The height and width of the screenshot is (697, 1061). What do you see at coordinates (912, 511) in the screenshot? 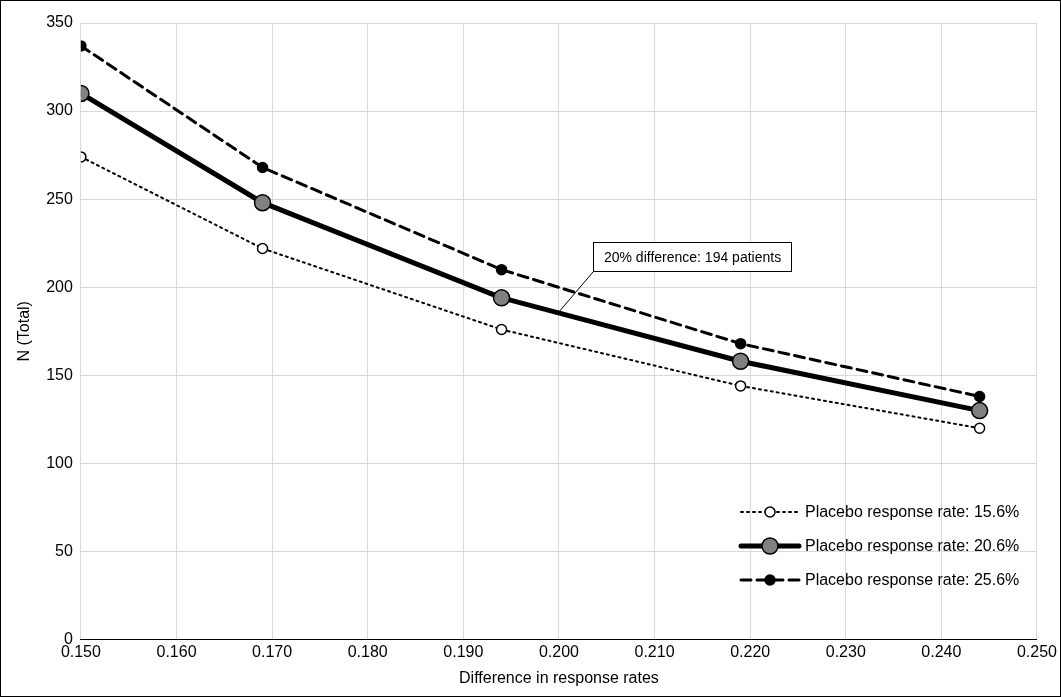
I see `legend-label: Placebo response rate: 15.6%` at bounding box center [912, 511].